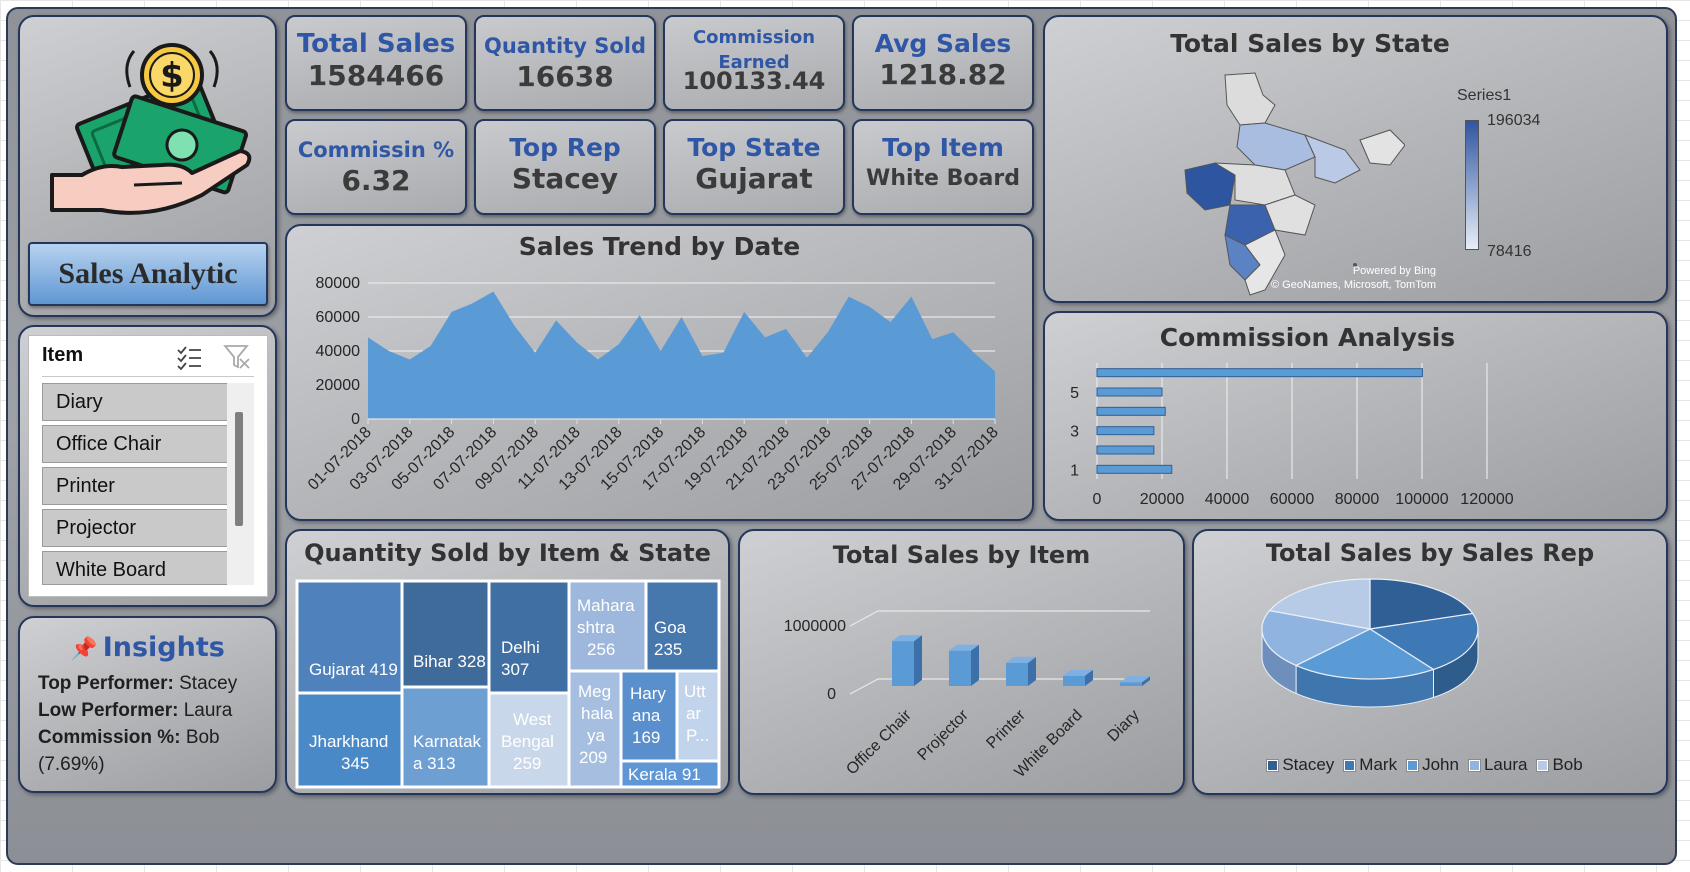  What do you see at coordinates (999, 686) in the screenshot?
I see `floor-line` at bounding box center [999, 686].